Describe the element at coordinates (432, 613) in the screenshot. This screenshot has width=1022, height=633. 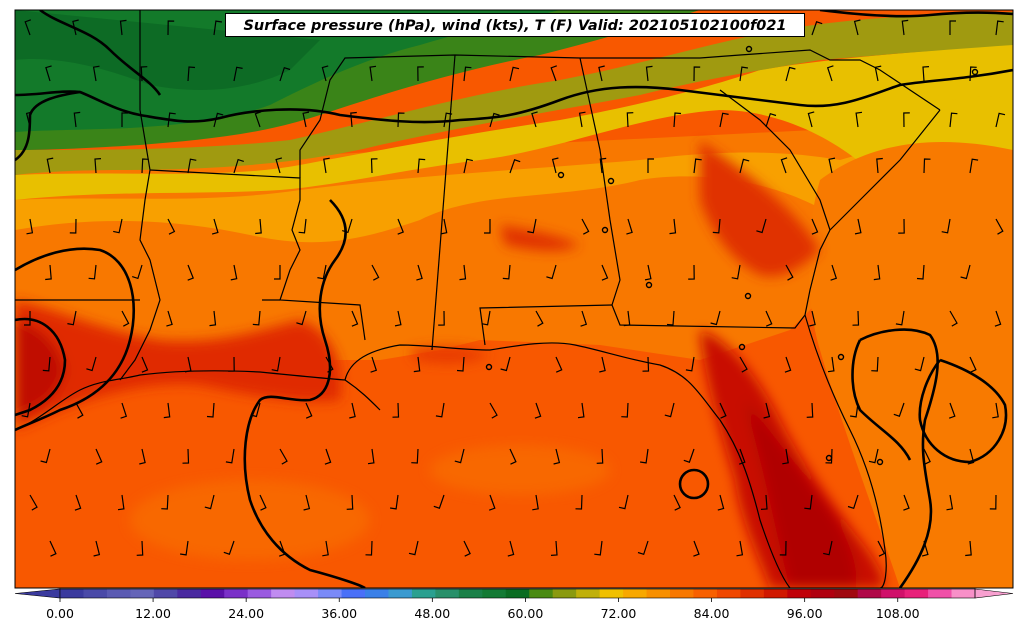
I see `colorbar-tick-label: 48.00` at that location.